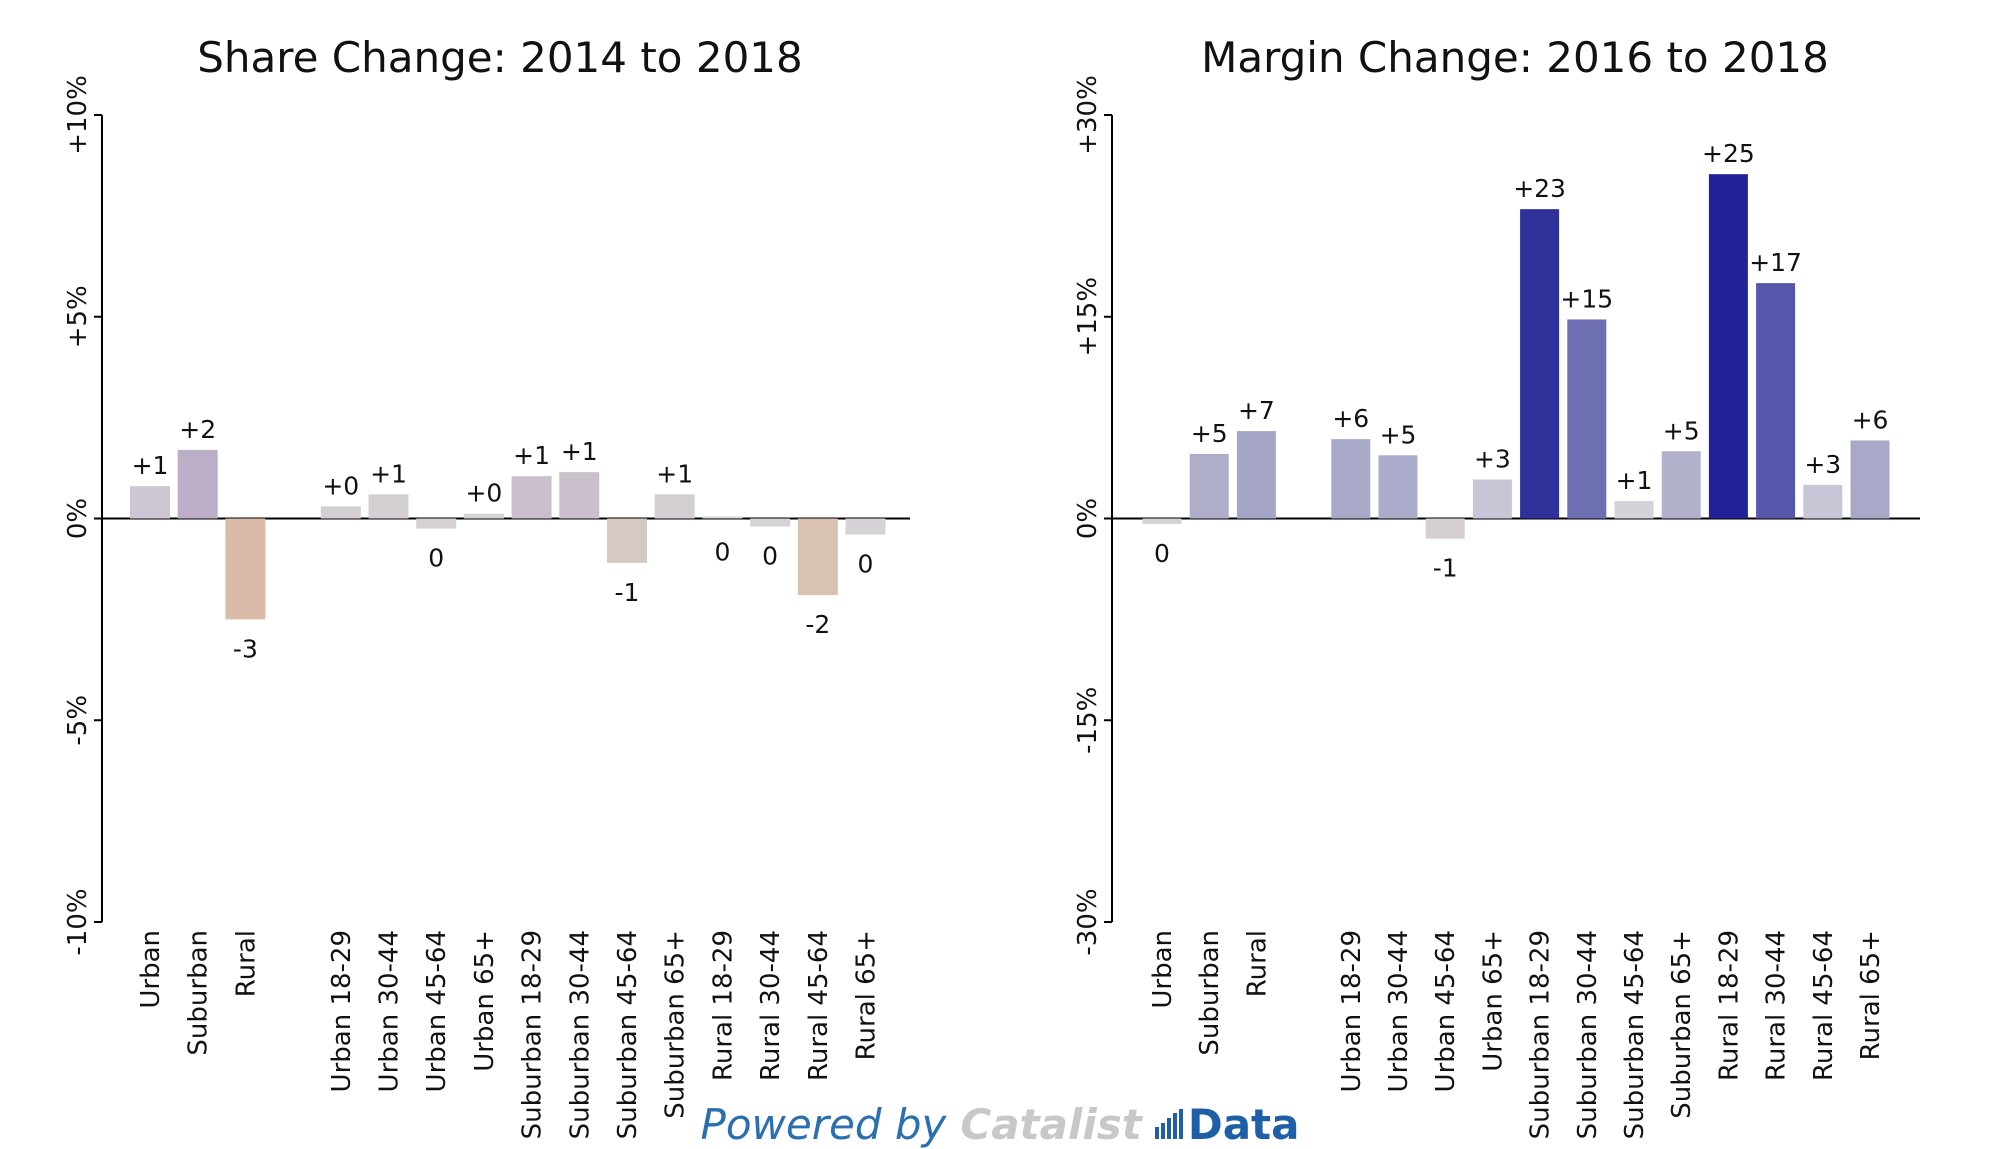 This screenshot has width=2000, height=1149. What do you see at coordinates (1088, 921) in the screenshot?
I see `y-tick-label: -30%` at bounding box center [1088, 921].